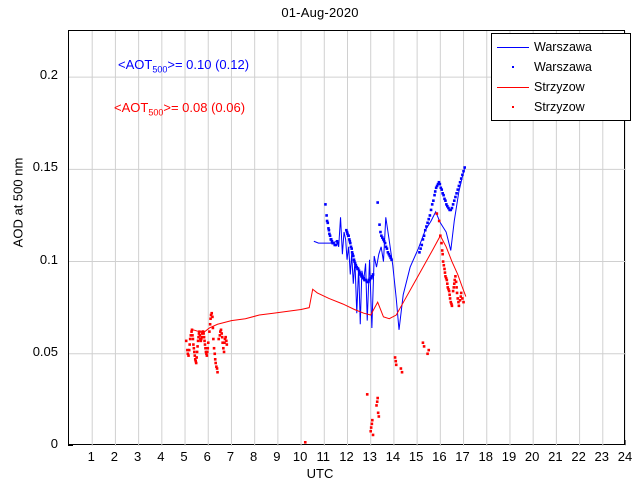  Describe the element at coordinates (230, 456) in the screenshot. I see `x-tick-6: 7` at that location.